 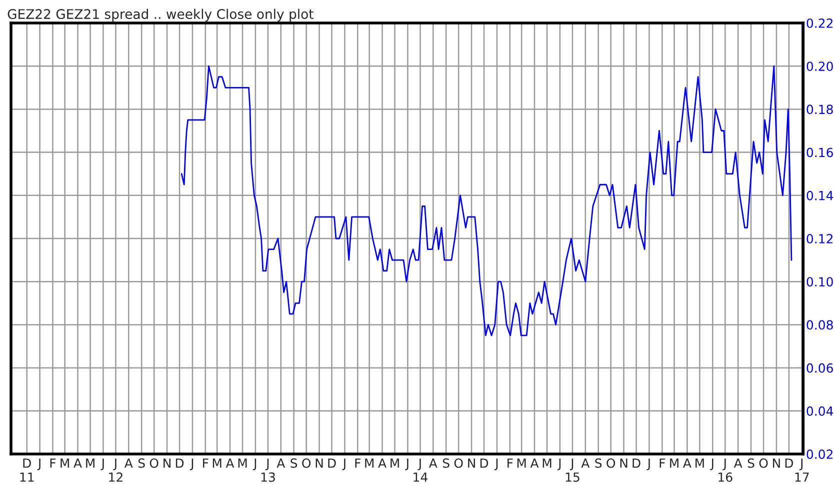 What do you see at coordinates (819, 325) in the screenshot?
I see `y-tick-label: 0.08` at bounding box center [819, 325].